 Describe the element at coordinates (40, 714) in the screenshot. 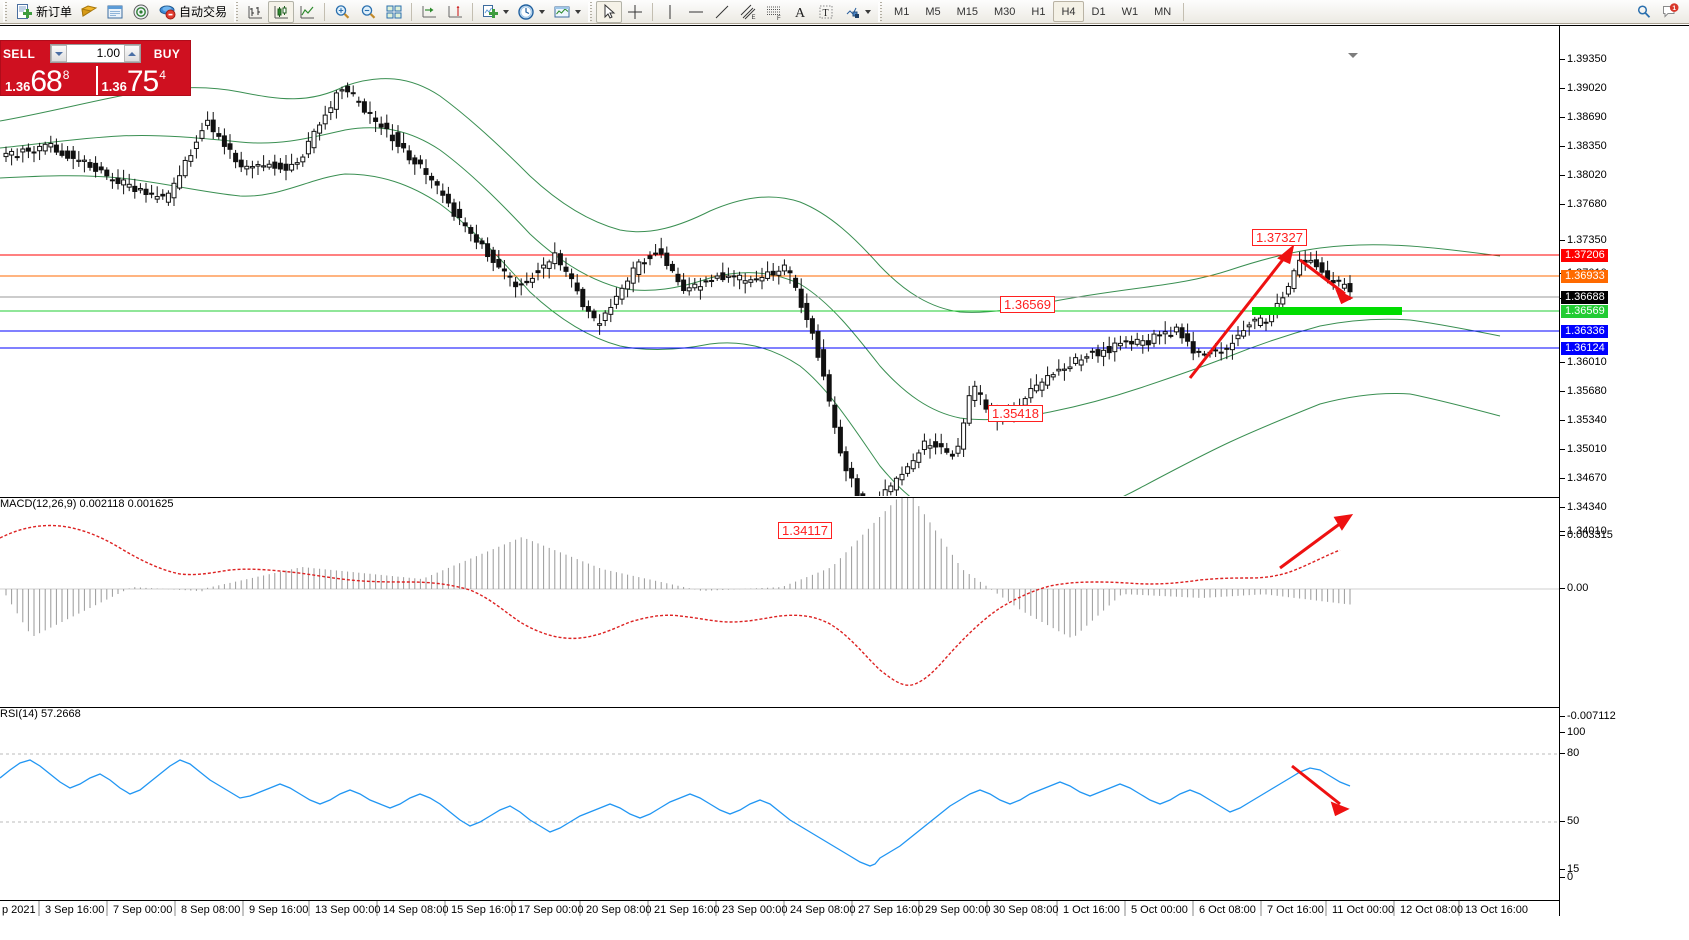

I see `rsi-pane-label: RSI(14) 57.2668` at that location.